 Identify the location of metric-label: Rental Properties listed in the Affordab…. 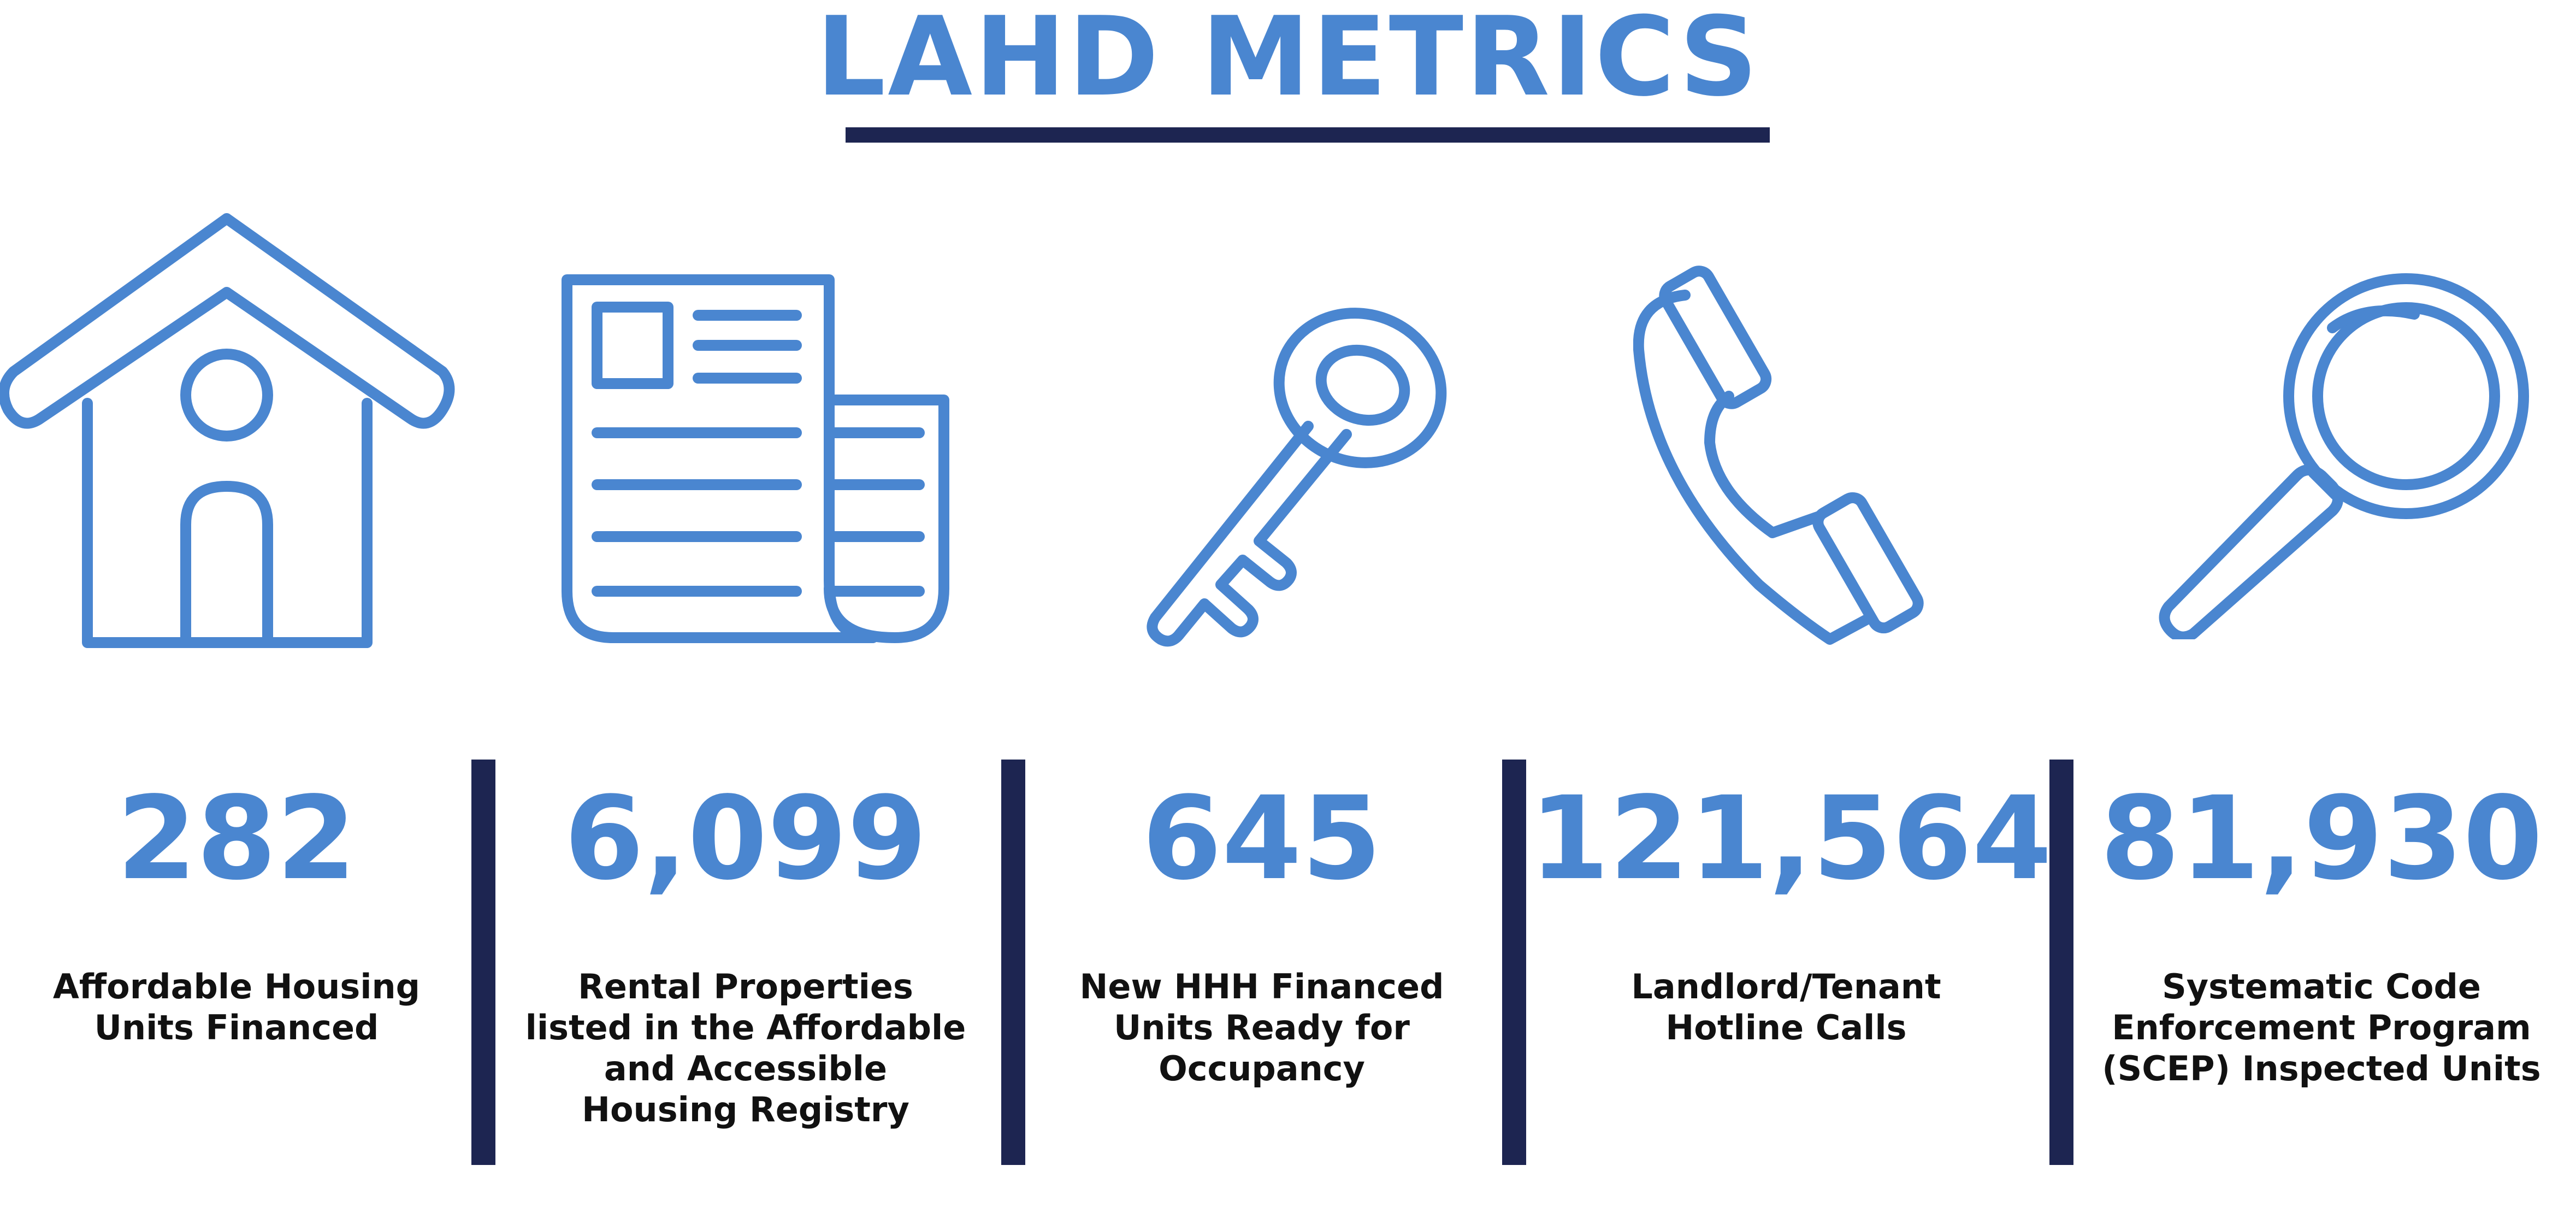
(745, 1048).